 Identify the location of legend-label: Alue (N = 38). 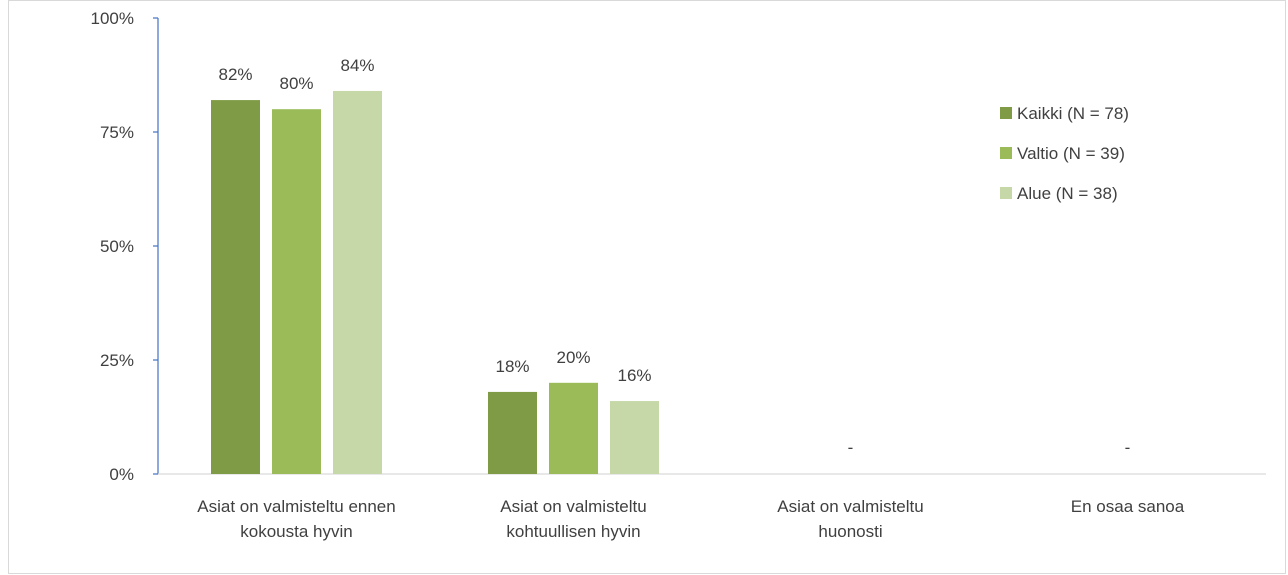
(1067, 193).